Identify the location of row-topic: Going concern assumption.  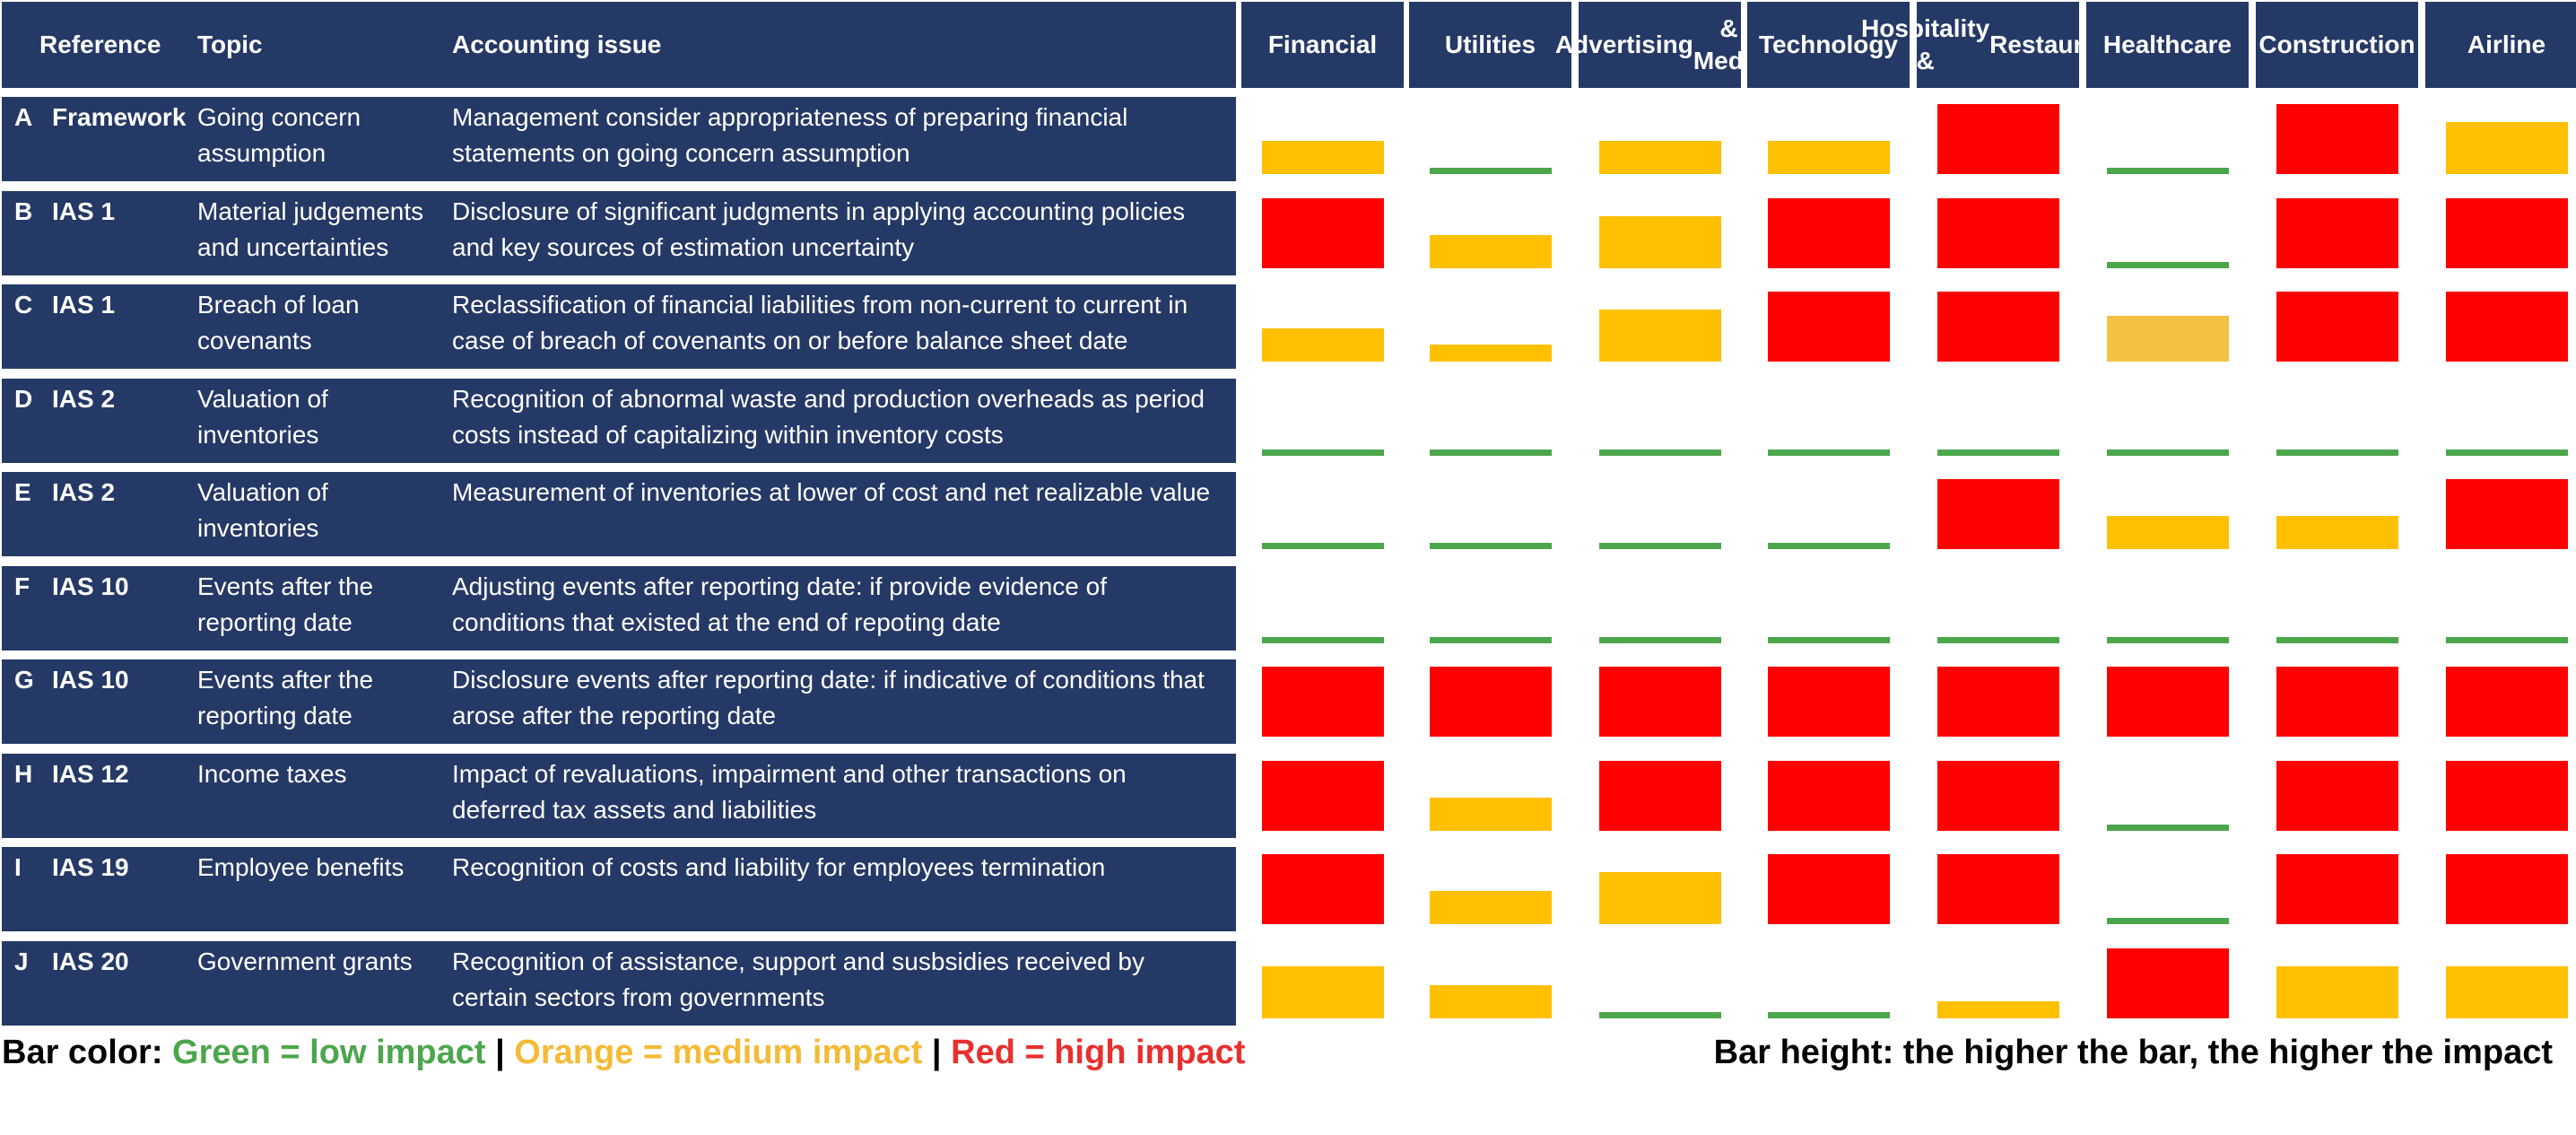
(279, 135).